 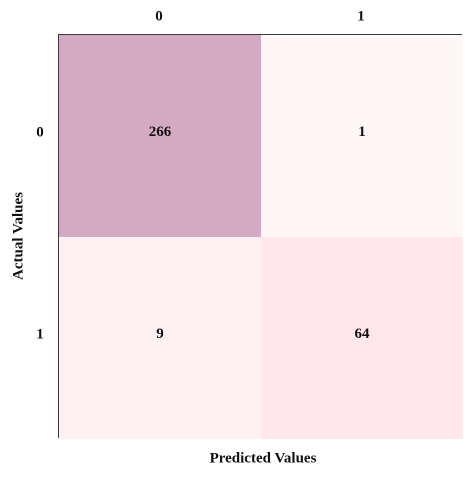 I want to click on x-tick-label: 1, so click(x=361, y=16).